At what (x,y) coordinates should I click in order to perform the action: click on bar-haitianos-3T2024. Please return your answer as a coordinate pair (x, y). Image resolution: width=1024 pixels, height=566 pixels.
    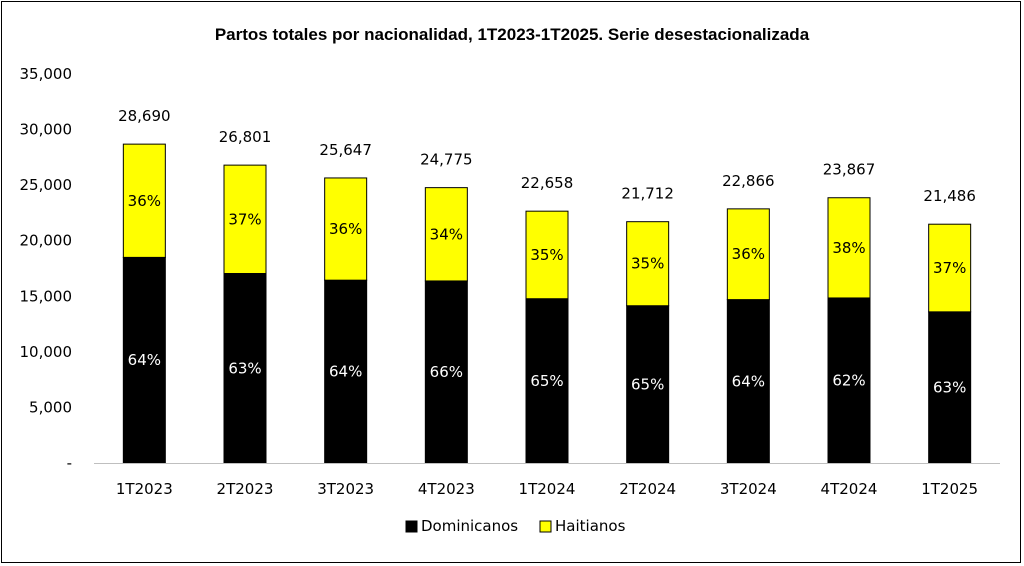
    Looking at the image, I should click on (748, 254).